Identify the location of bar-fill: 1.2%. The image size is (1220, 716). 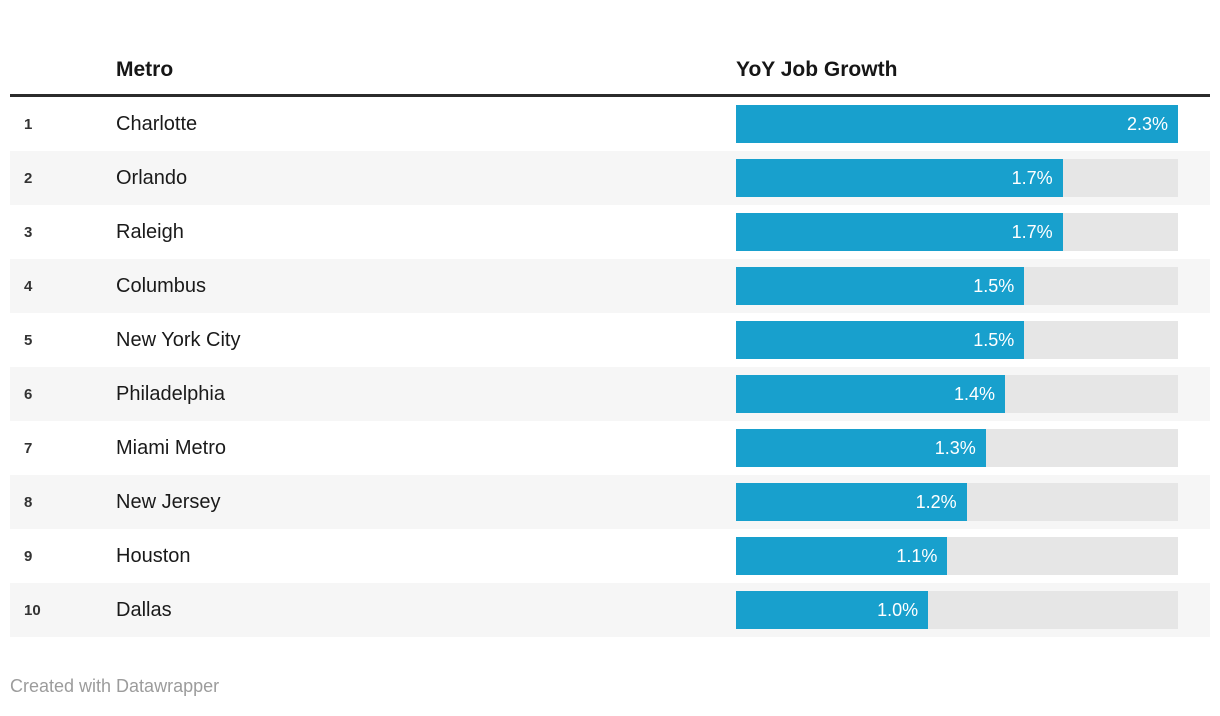
(851, 502).